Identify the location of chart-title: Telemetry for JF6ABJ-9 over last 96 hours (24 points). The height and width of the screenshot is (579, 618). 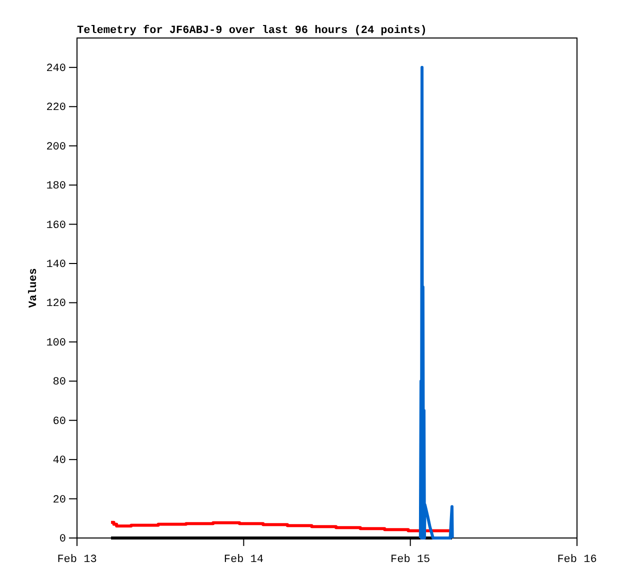
(252, 30).